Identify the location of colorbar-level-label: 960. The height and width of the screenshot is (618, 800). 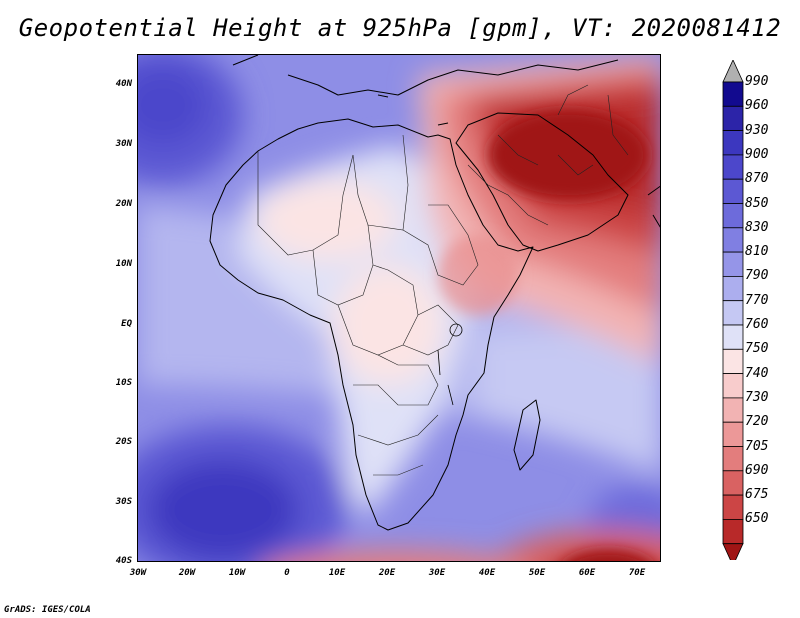
(757, 106).